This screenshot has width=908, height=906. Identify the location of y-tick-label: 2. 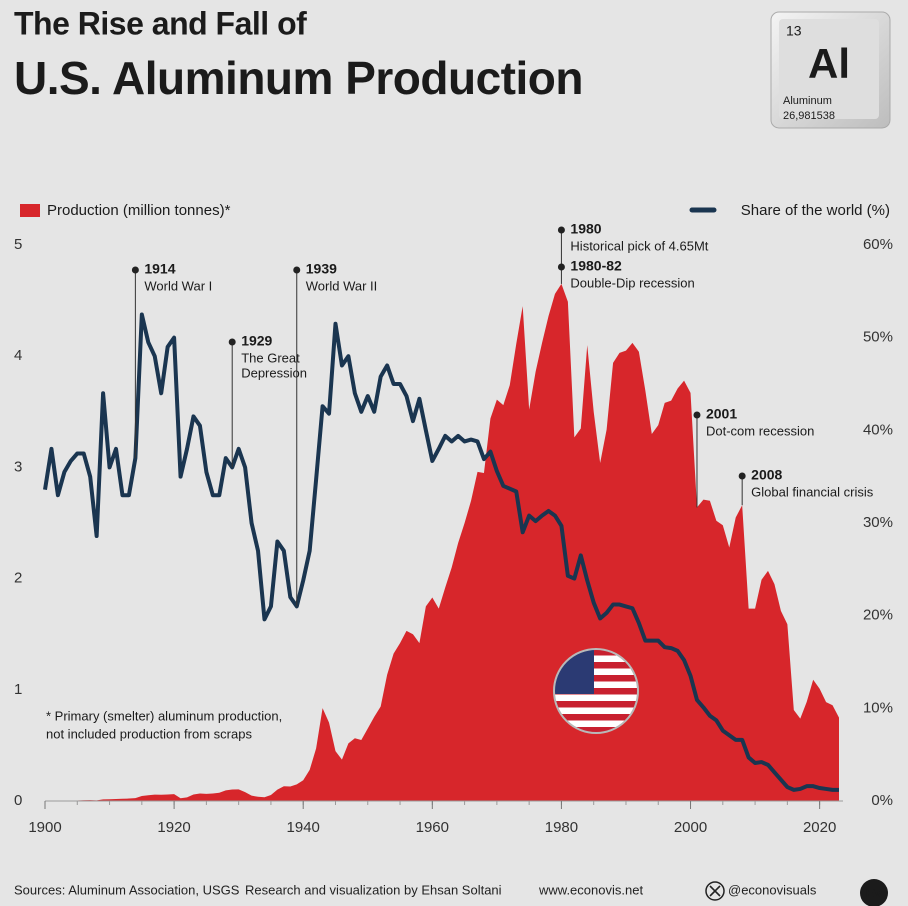
(18, 578).